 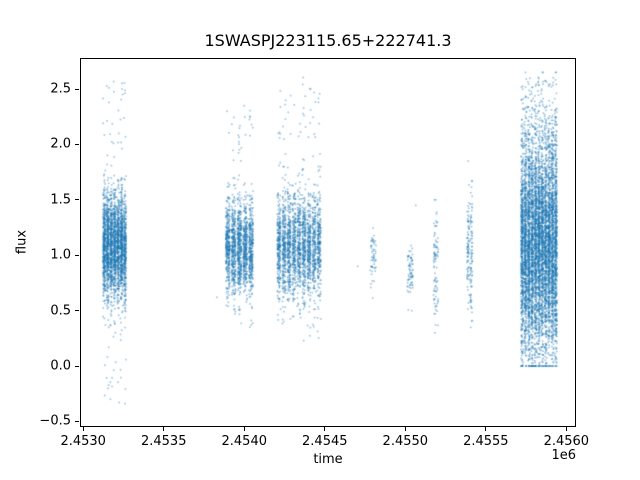 What do you see at coordinates (83, 441) in the screenshot?
I see `x-tick-label: 2.4530` at bounding box center [83, 441].